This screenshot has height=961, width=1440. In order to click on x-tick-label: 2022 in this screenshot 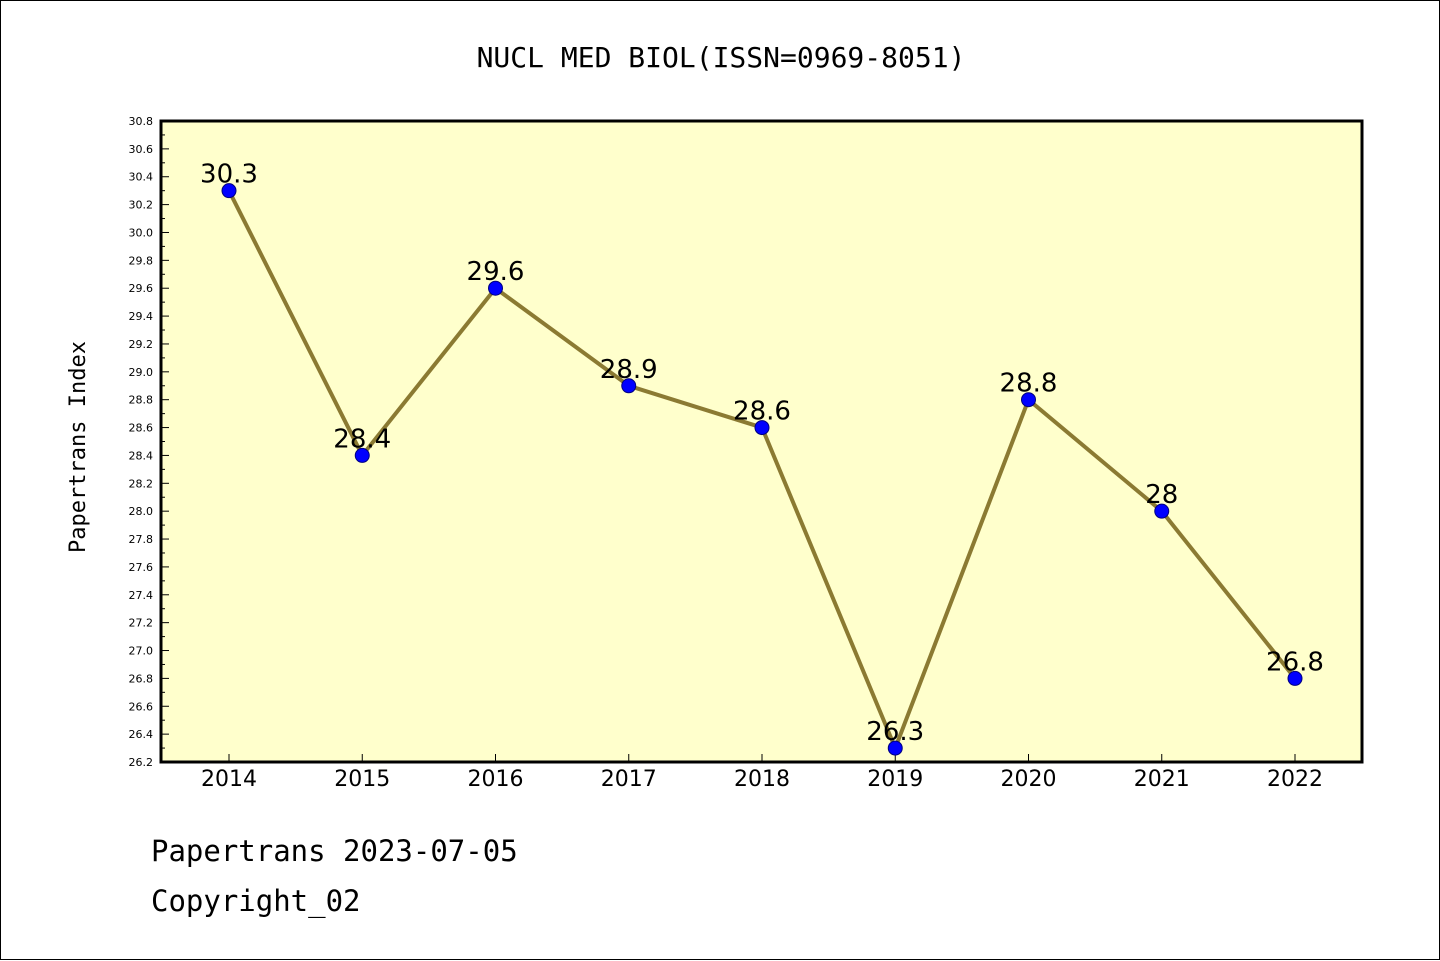, I will do `click(1295, 779)`.